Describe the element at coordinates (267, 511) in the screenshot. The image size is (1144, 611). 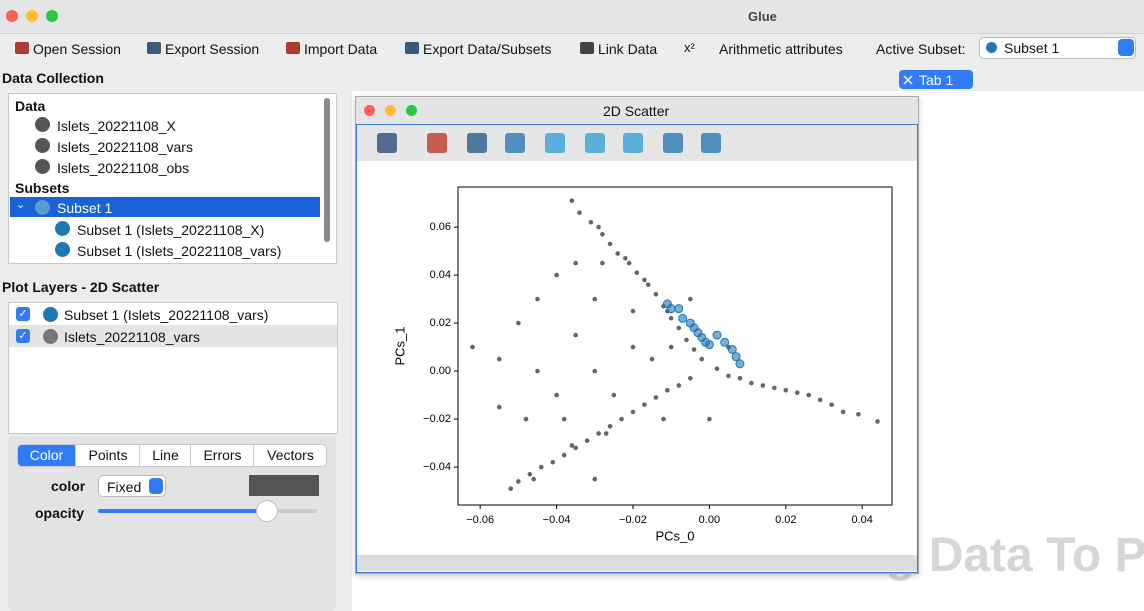
I see `slider-knob` at that location.